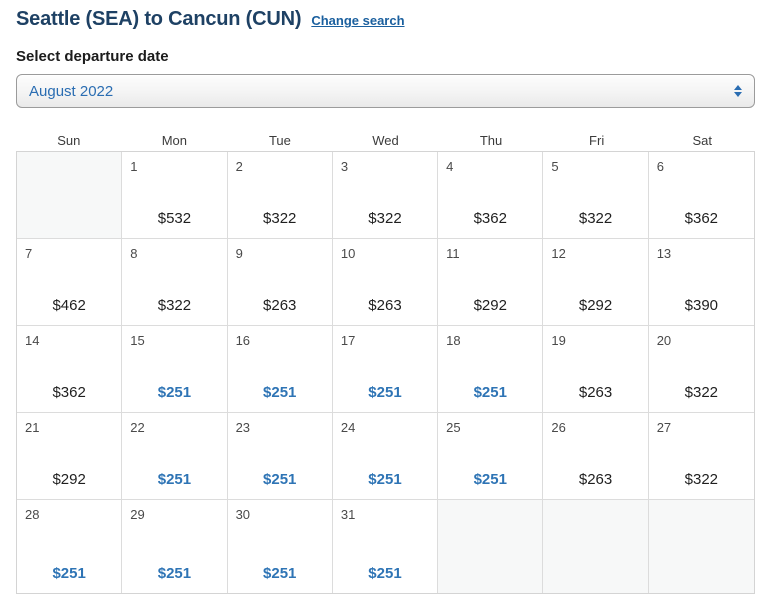  Describe the element at coordinates (175, 456) in the screenshot. I see `calendar-cell-22: 22 $251` at that location.